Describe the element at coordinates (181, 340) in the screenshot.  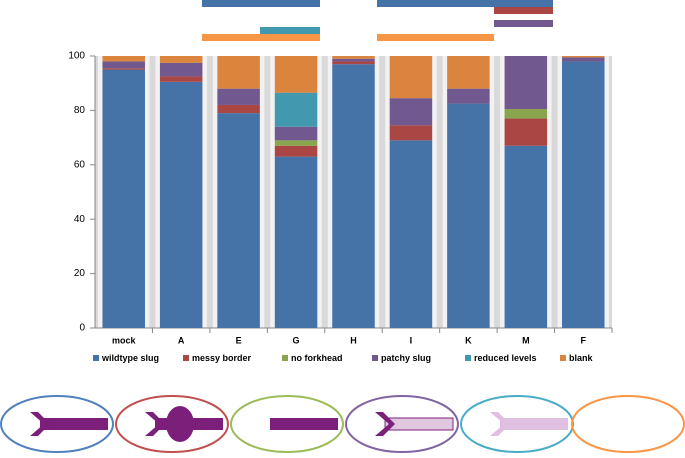
I see `x-tick-label: A` at that location.